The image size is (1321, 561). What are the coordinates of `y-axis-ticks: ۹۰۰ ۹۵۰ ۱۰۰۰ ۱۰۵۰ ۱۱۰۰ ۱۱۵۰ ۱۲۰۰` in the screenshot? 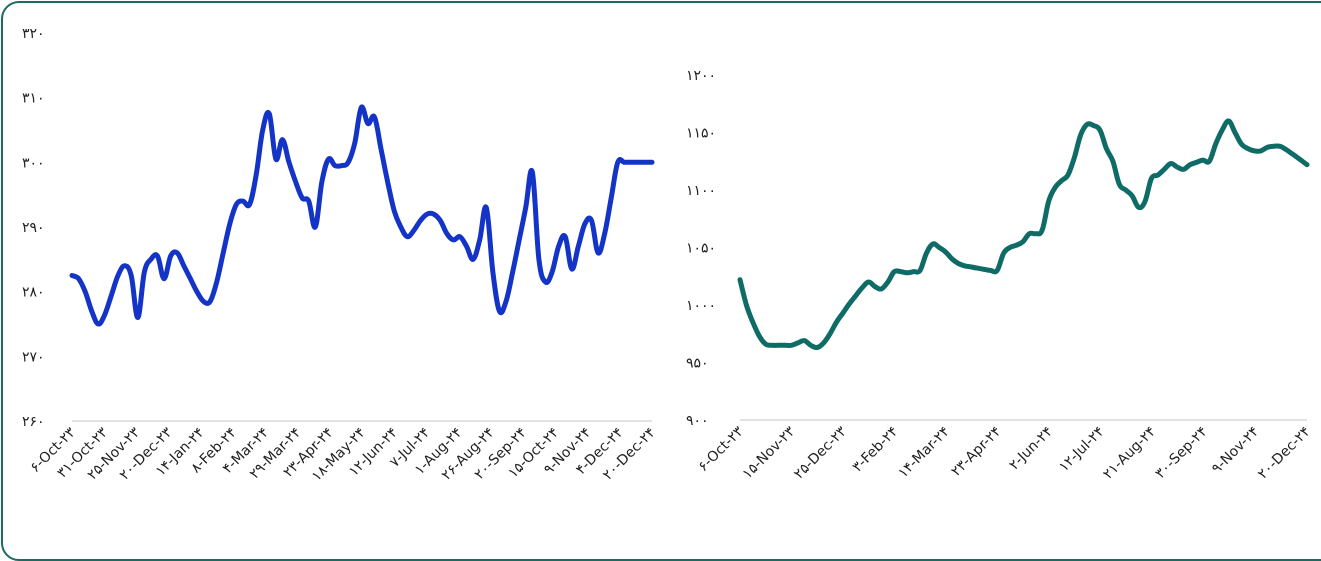 It's located at (701, 248).